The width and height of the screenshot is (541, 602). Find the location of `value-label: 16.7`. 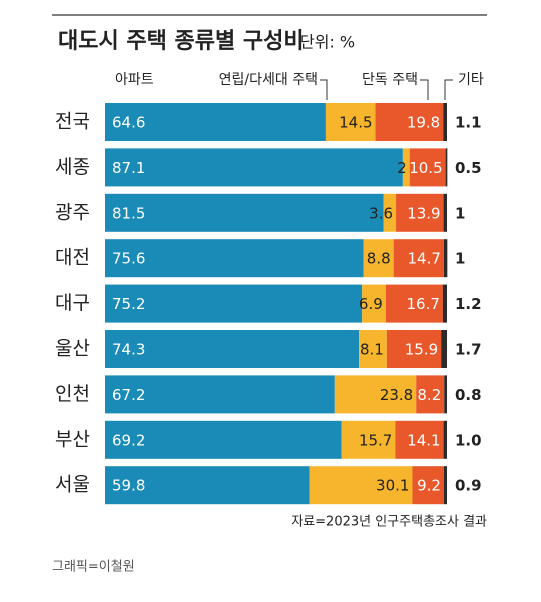

value-label: 16.7 is located at coordinates (422, 304).